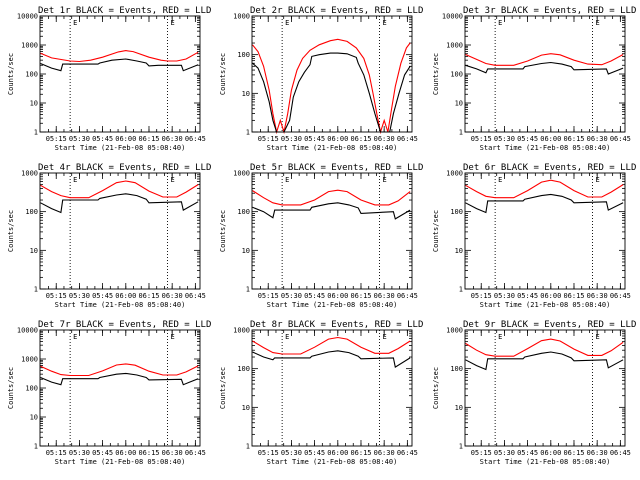 This screenshot has width=640, height=480. I want to click on panel-title: Det 5r BLACK = Events, RED = LLD, so click(336, 168).